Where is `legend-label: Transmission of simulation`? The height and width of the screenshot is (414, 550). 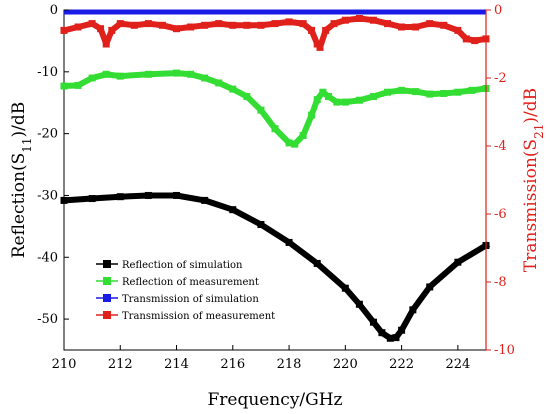 legend-label: Transmission of simulation is located at coordinates (190, 299).